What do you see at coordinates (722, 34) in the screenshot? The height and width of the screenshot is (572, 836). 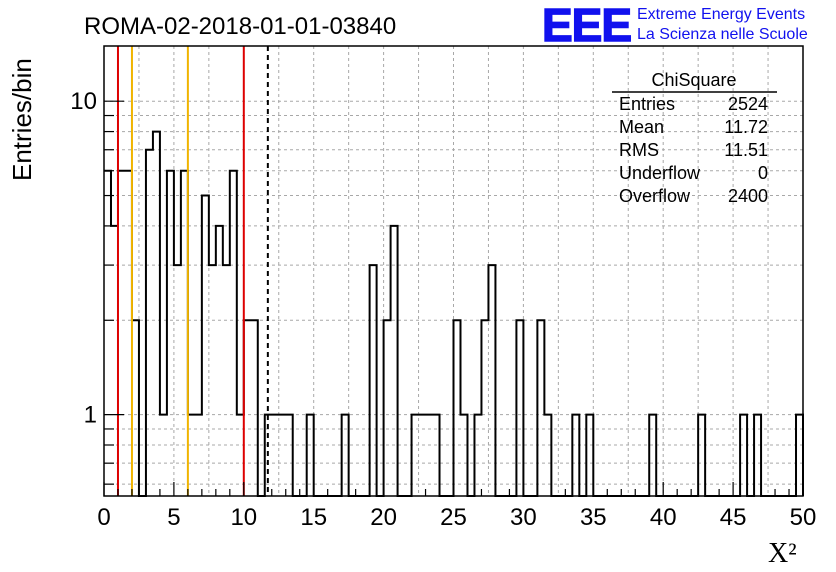 I see `logo-line-2: La Scienza nelle Scuole` at bounding box center [722, 34].